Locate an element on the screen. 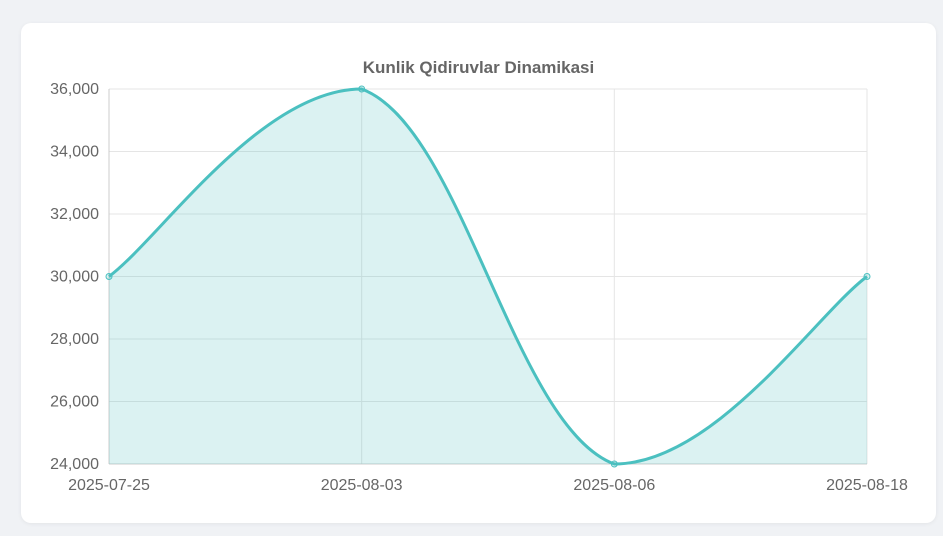 Image resolution: width=943 pixels, height=536 pixels. x-tick-label: 2025-07-25 is located at coordinates (109, 485).